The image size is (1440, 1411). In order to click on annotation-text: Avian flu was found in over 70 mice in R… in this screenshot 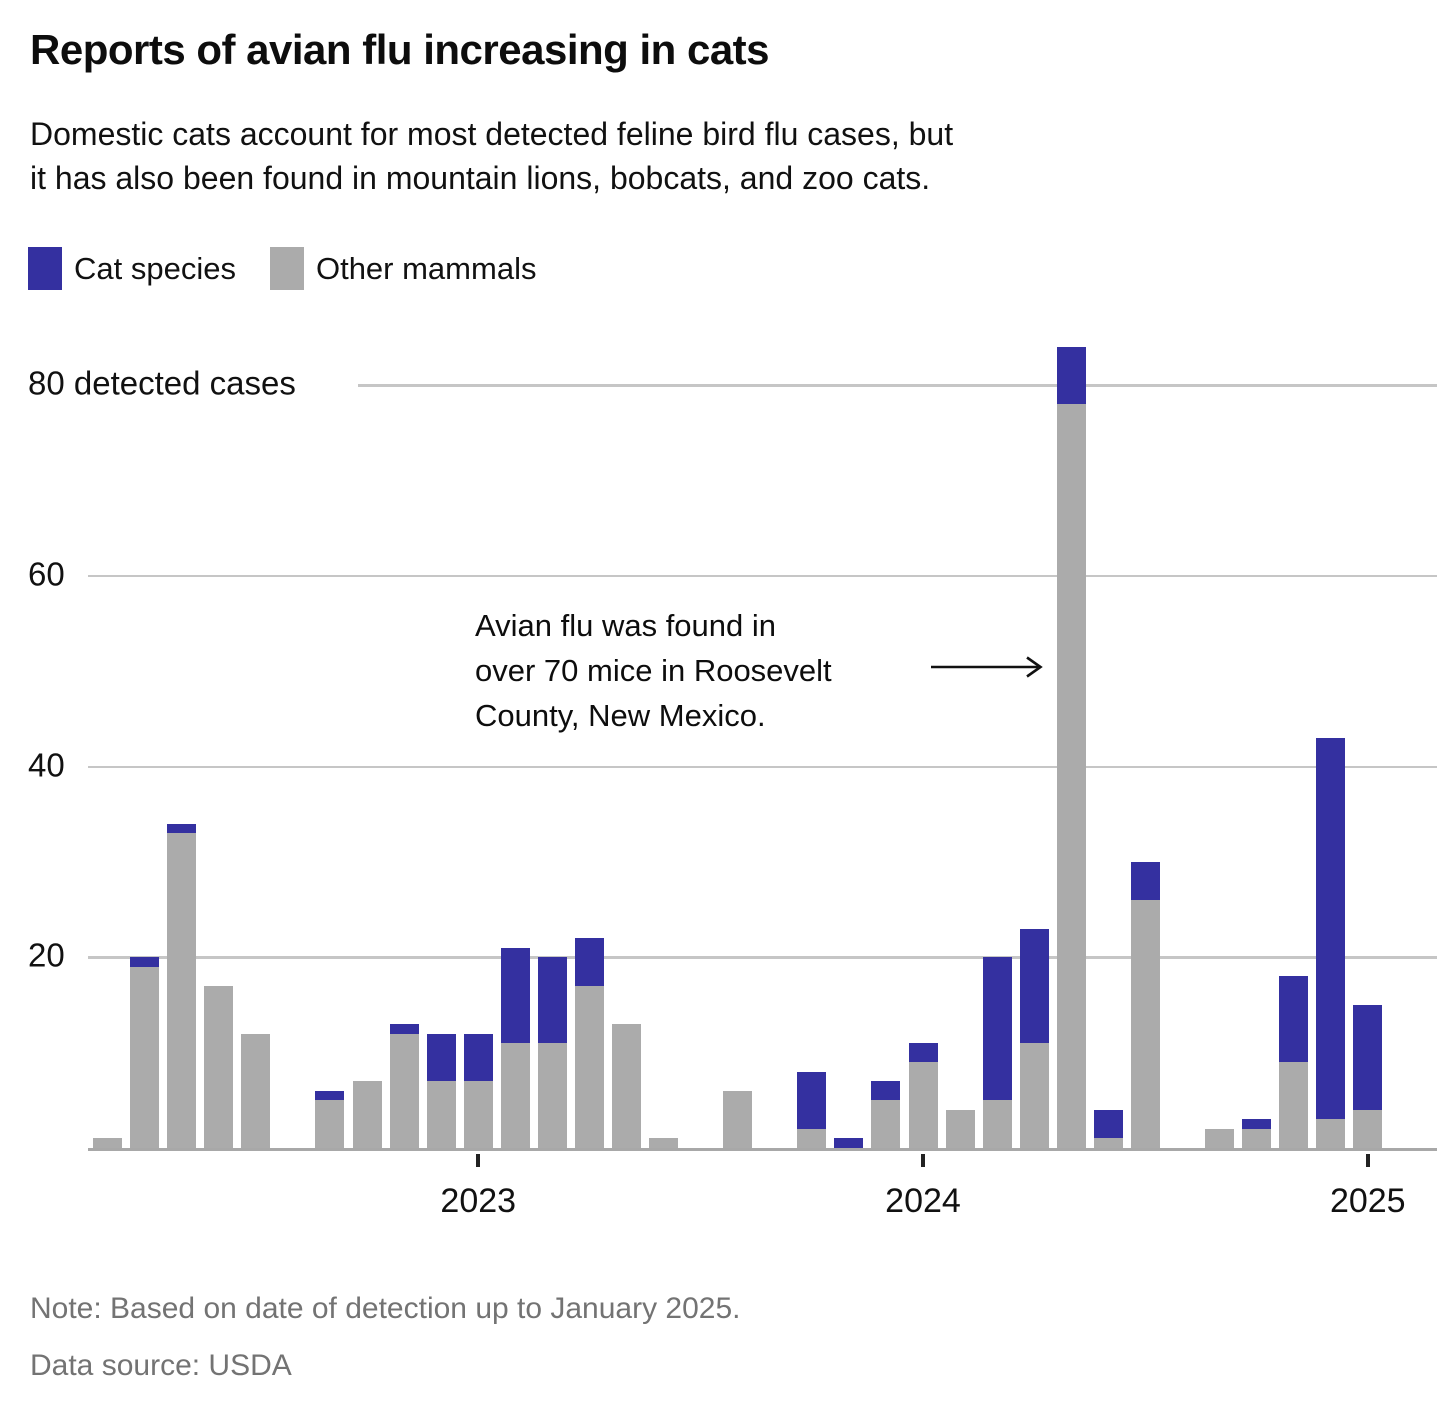, I will do `click(653, 670)`.